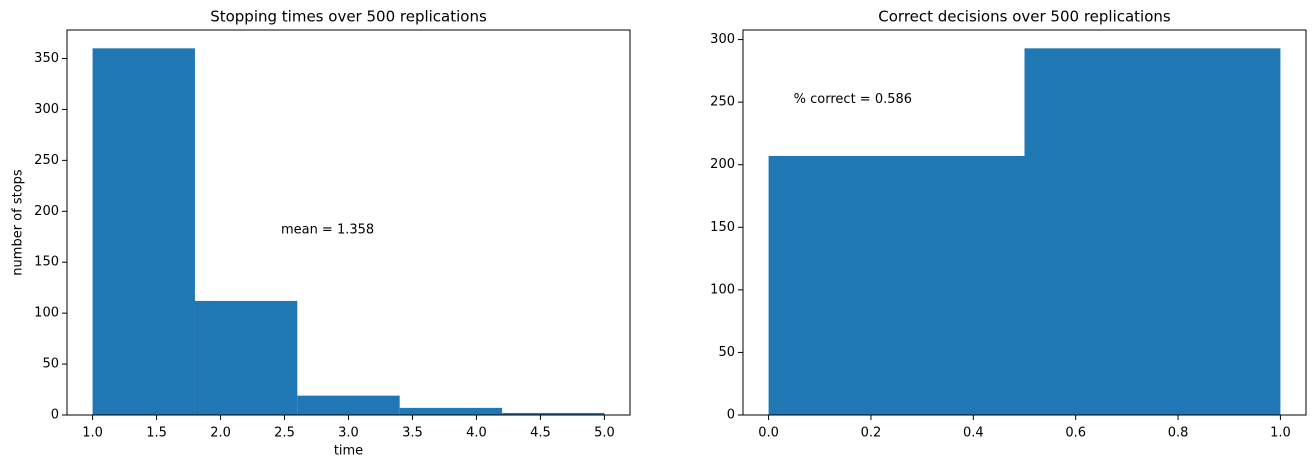 Image resolution: width=1316 pixels, height=469 pixels. What do you see at coordinates (284, 433) in the screenshot?
I see `x-tick-label: 2.5` at bounding box center [284, 433].